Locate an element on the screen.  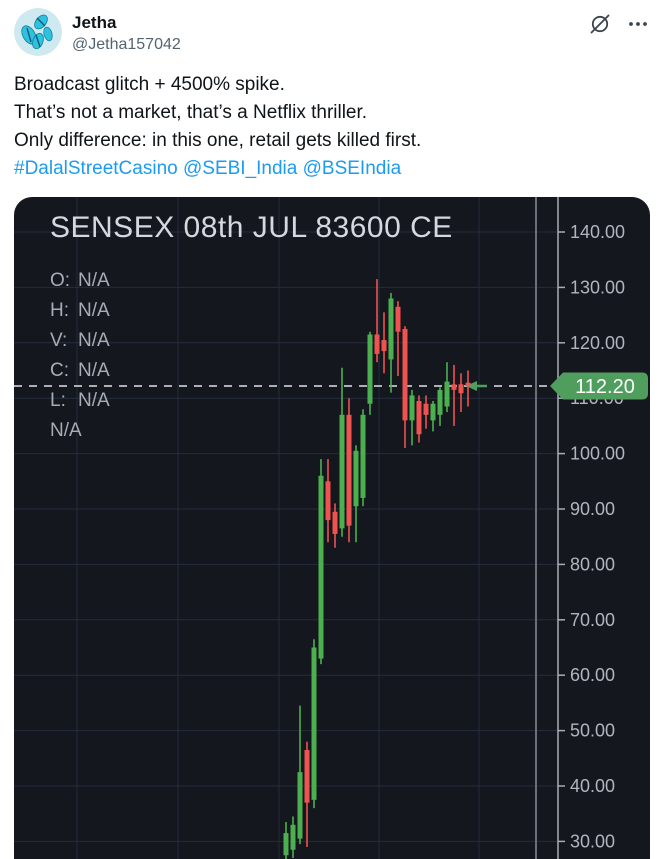
ohlc-legend: O: N/A H: N/A V: N/A C: N/A L: N/A N/A is located at coordinates (80, 356).